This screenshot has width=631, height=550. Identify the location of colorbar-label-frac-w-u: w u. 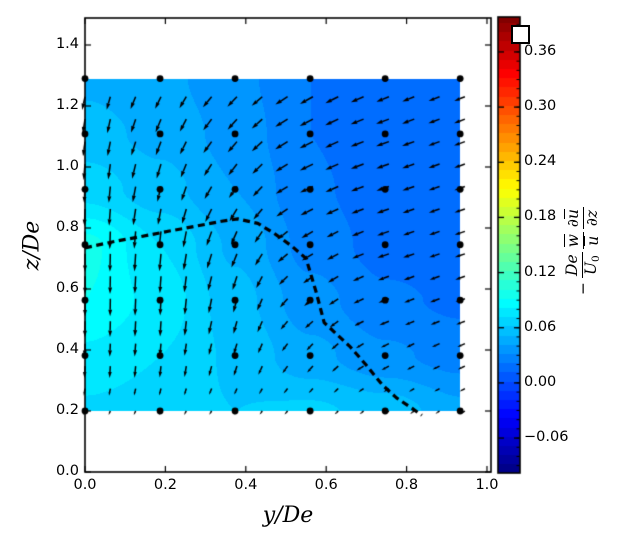
(582, 241).